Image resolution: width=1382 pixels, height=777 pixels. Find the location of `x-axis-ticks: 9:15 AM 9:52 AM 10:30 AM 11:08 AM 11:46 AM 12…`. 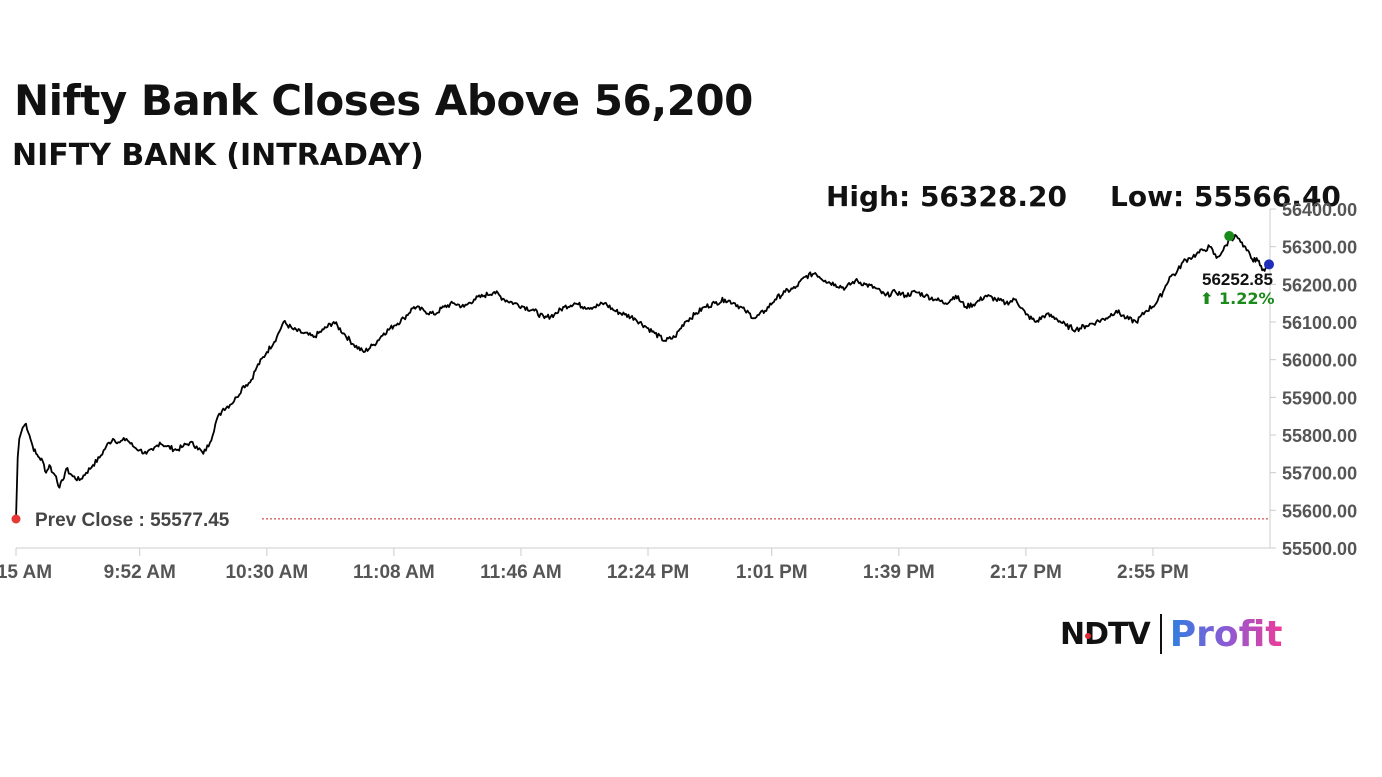

x-axis-ticks: 9:15 AM 9:52 AM 10:30 AM 11:08 AM 11:46 AM 12… is located at coordinates (594, 565).